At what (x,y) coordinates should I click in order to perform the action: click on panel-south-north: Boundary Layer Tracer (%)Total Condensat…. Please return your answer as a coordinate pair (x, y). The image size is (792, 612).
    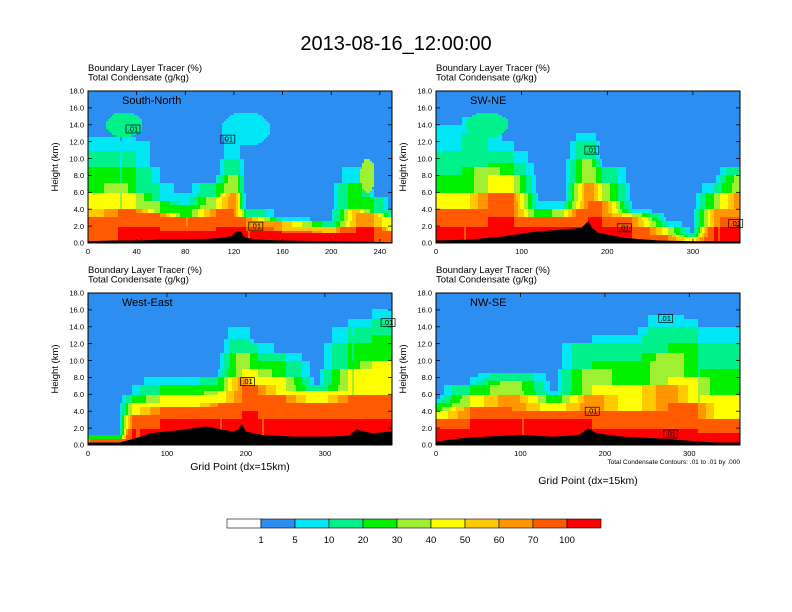
    Looking at the image, I should click on (221, 159).